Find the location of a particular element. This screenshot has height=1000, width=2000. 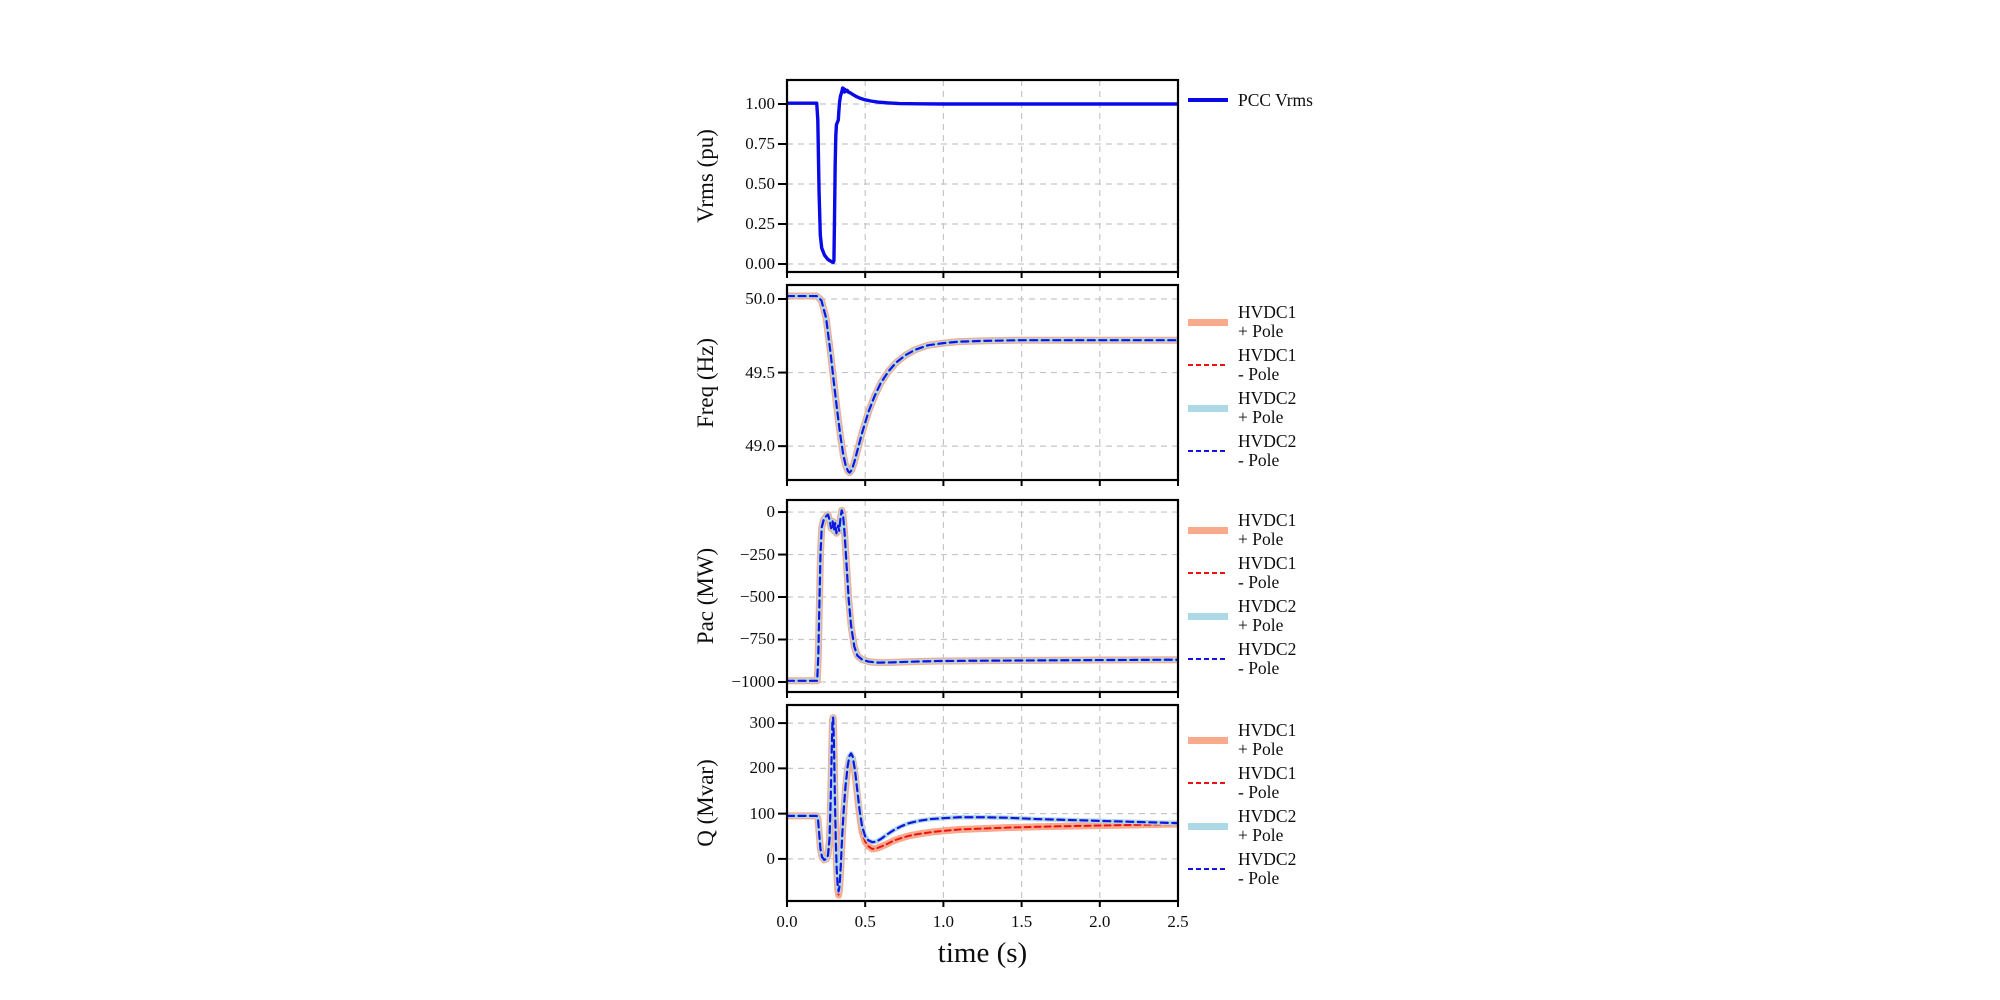

legend-label-freq-hvdc2-pos: HVDC2 + Pole is located at coordinates (1267, 408).